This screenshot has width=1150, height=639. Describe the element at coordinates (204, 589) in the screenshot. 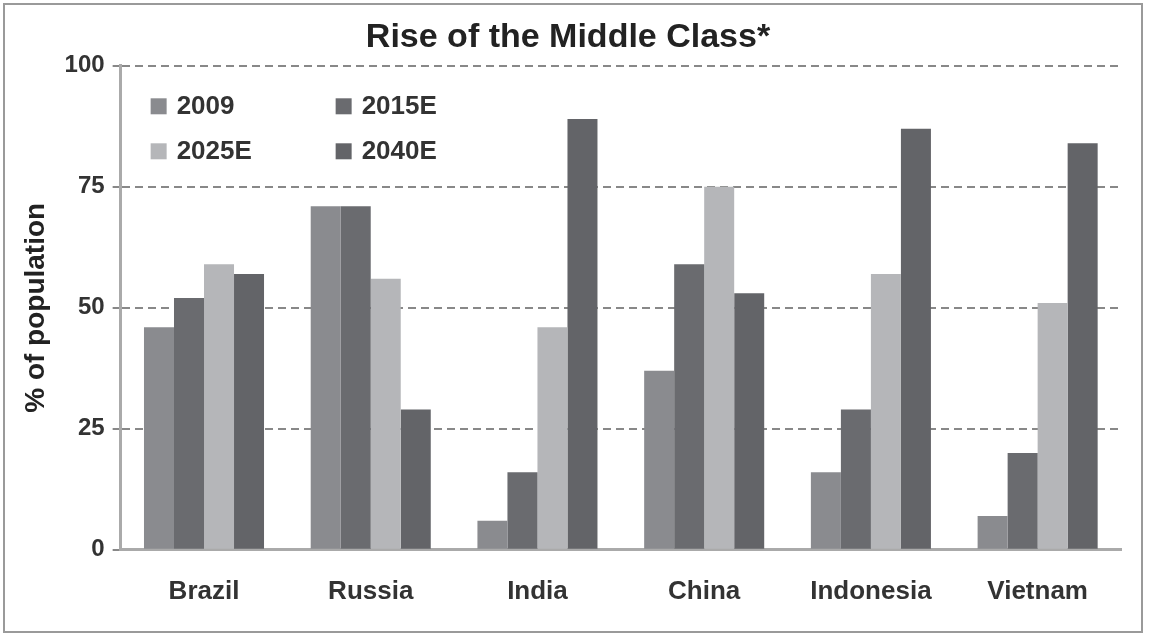

I see `x-tick-label: Brazil` at that location.